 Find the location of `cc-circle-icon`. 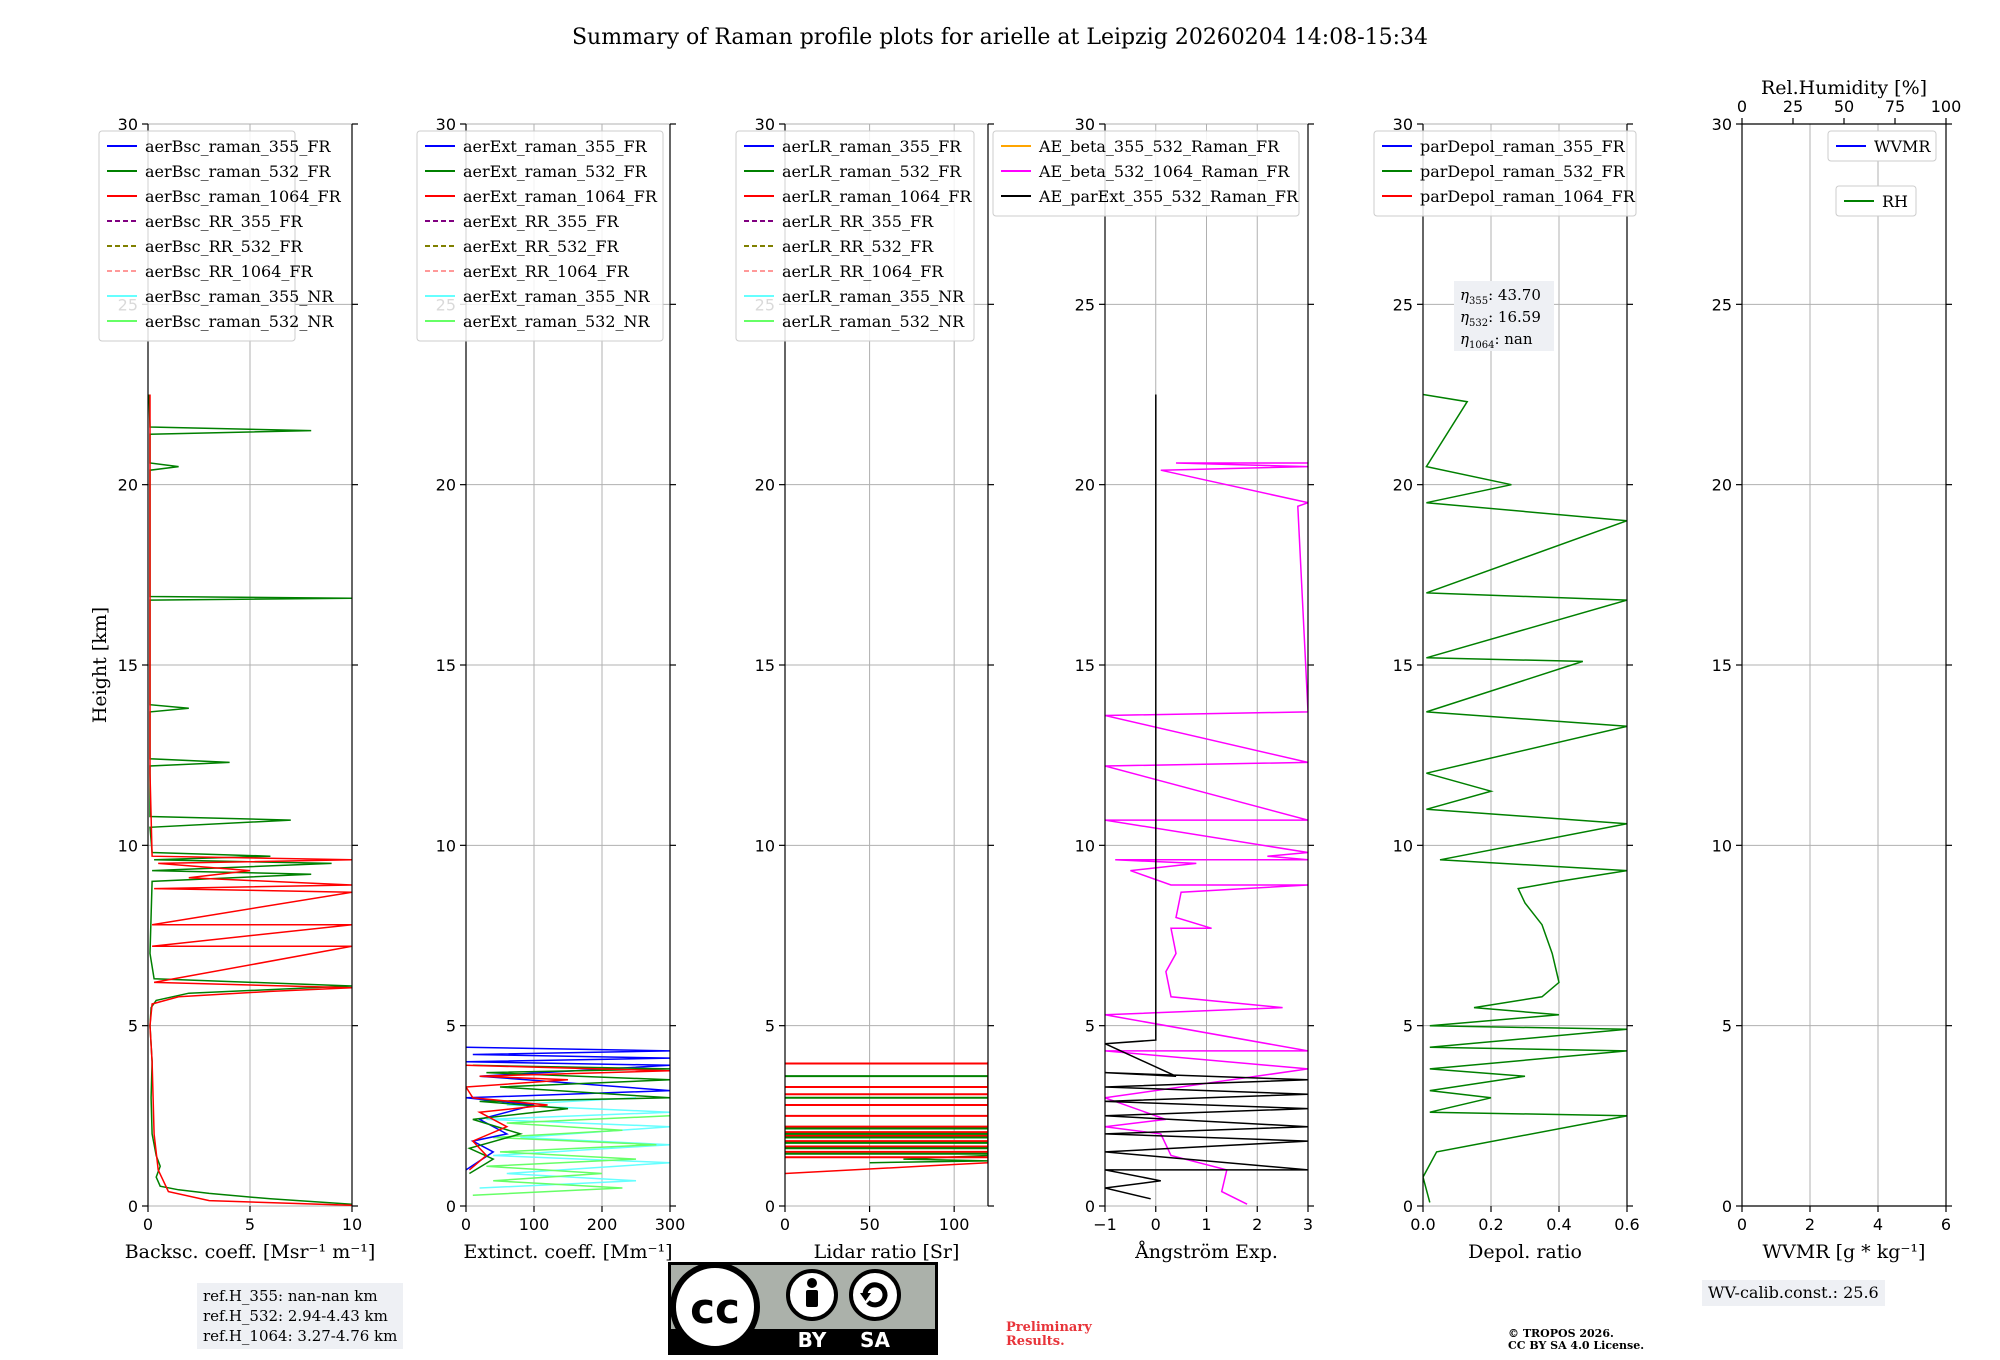

cc-circle-icon is located at coordinates (715, 1307).